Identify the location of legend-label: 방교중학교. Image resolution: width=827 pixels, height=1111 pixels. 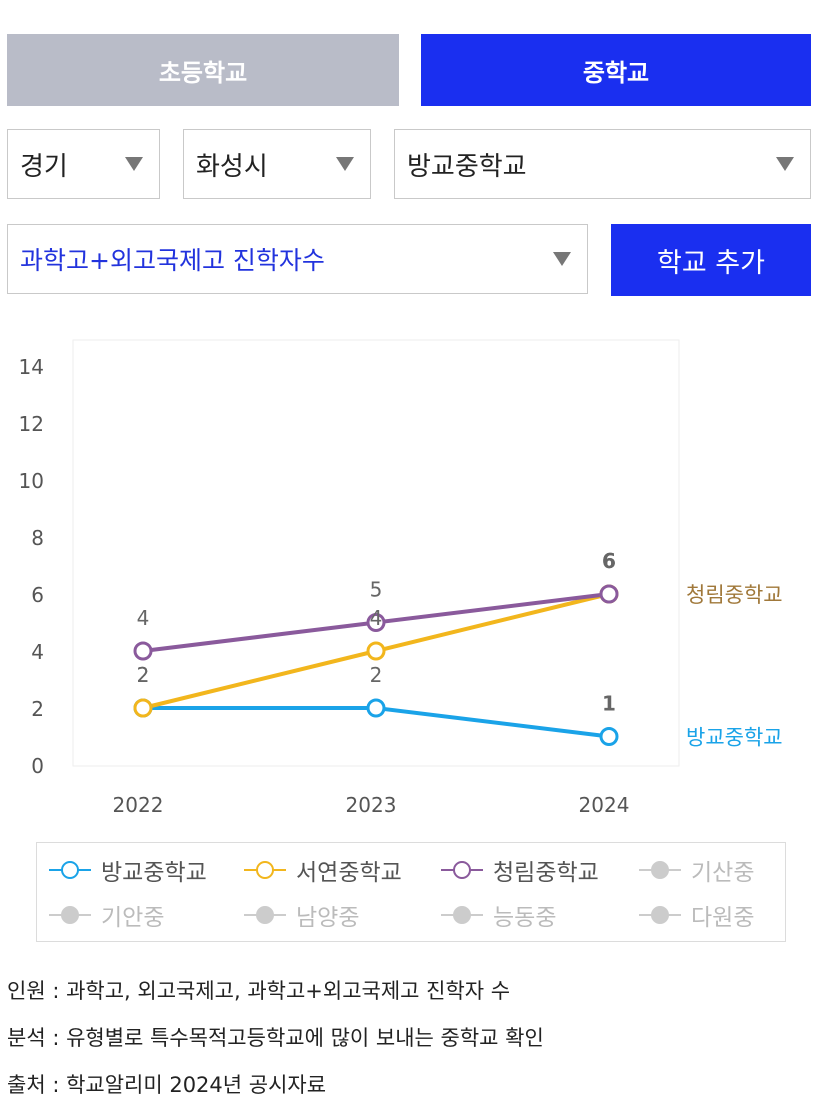
(154, 873).